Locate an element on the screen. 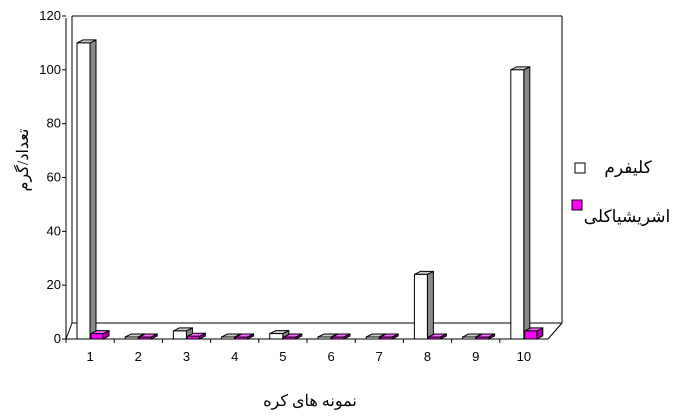 Image resolution: width=697 pixels, height=417 pixels. x-tick-label: 3 is located at coordinates (186, 356).